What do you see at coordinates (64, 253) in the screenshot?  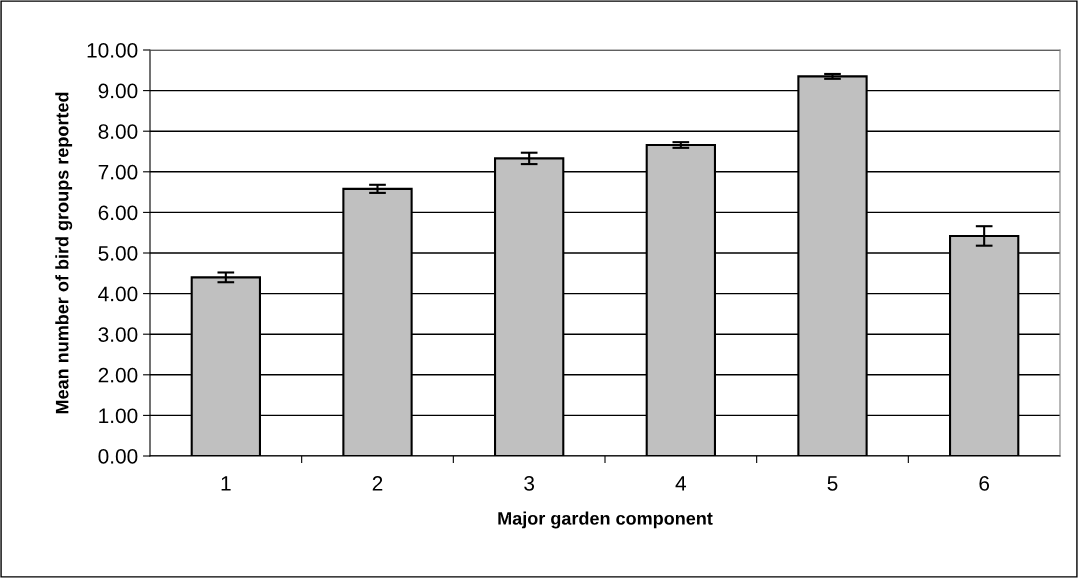 I see `y-axis-title: Mean number of bird groups reported` at bounding box center [64, 253].